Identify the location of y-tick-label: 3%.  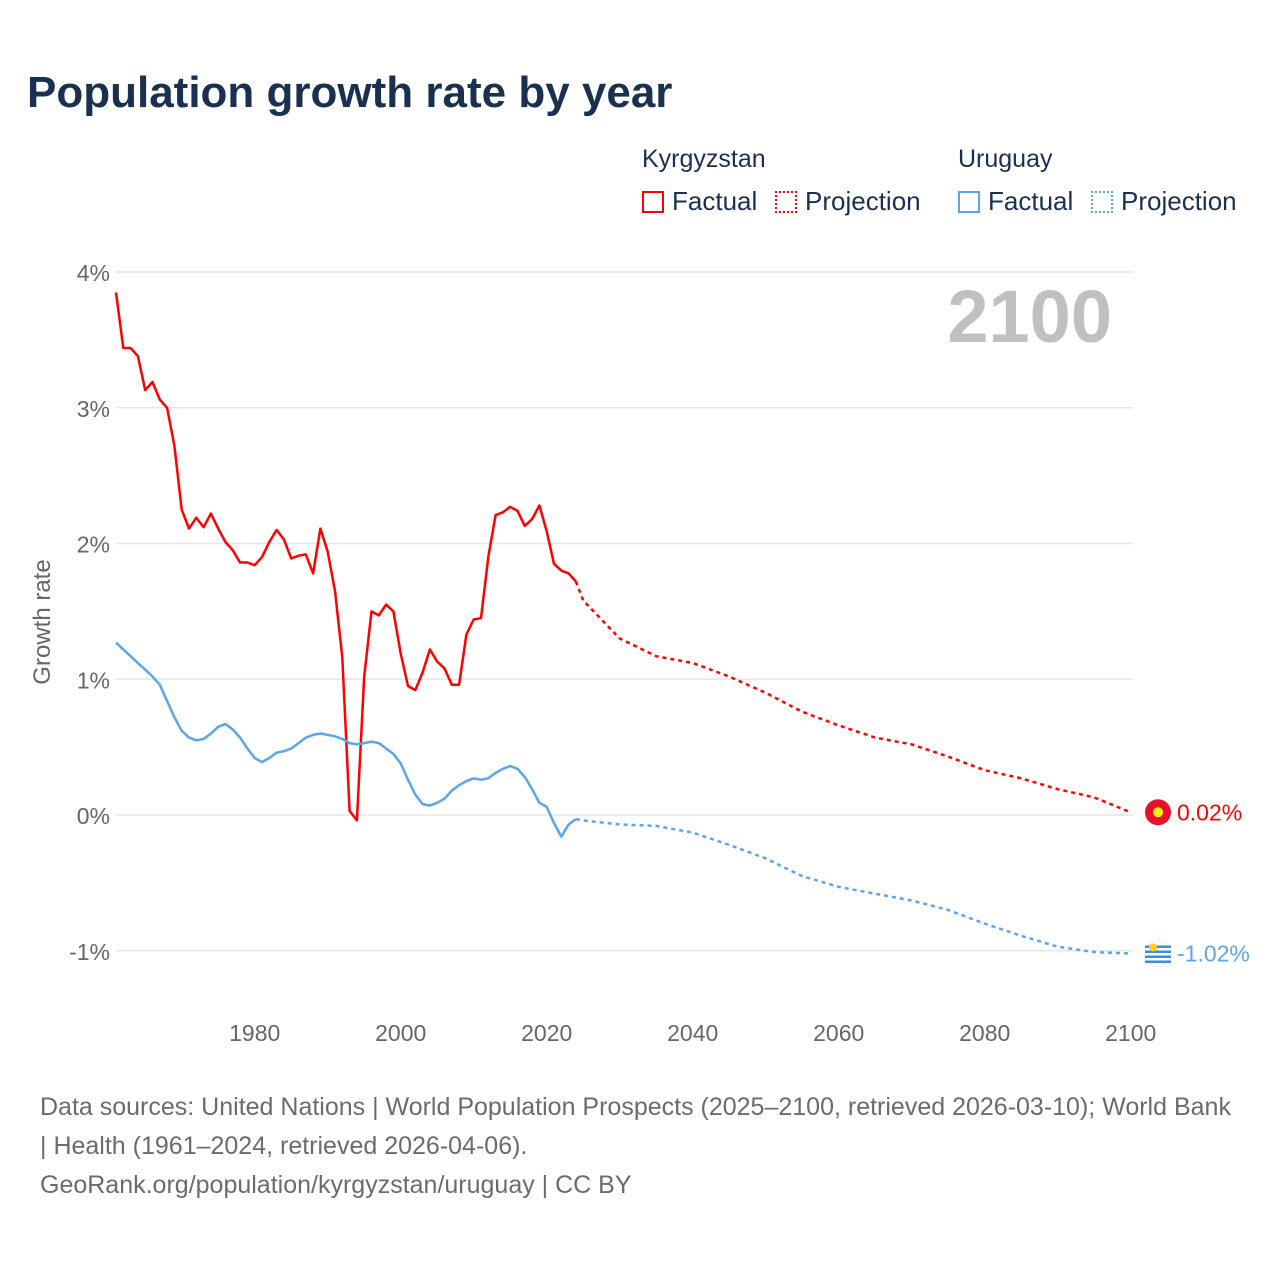
(93, 409).